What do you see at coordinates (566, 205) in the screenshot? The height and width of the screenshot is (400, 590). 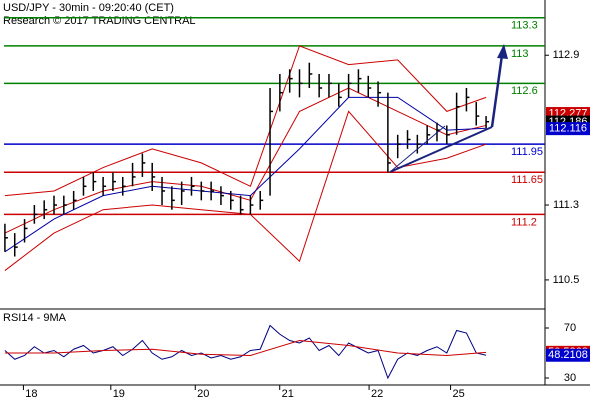 I see `y-tick-label: 111.3` at bounding box center [566, 205].